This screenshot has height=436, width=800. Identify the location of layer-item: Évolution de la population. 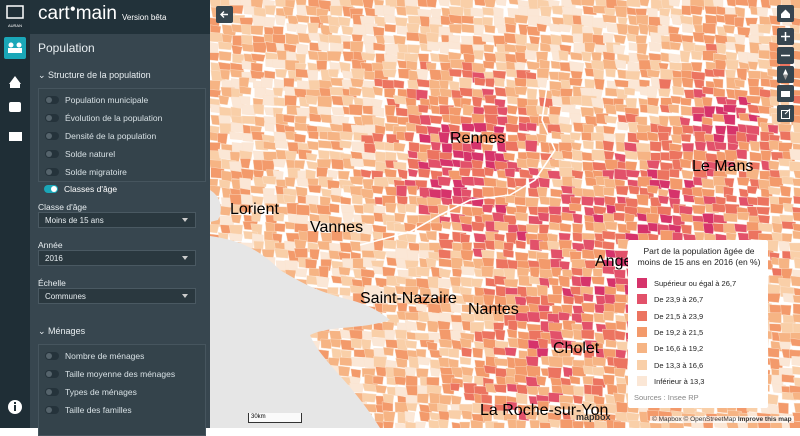
(122, 118).